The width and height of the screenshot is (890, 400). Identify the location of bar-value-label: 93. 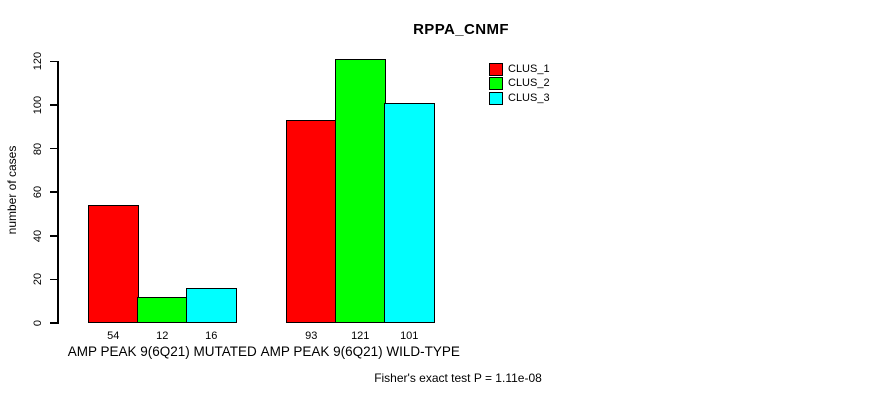
(311, 336).